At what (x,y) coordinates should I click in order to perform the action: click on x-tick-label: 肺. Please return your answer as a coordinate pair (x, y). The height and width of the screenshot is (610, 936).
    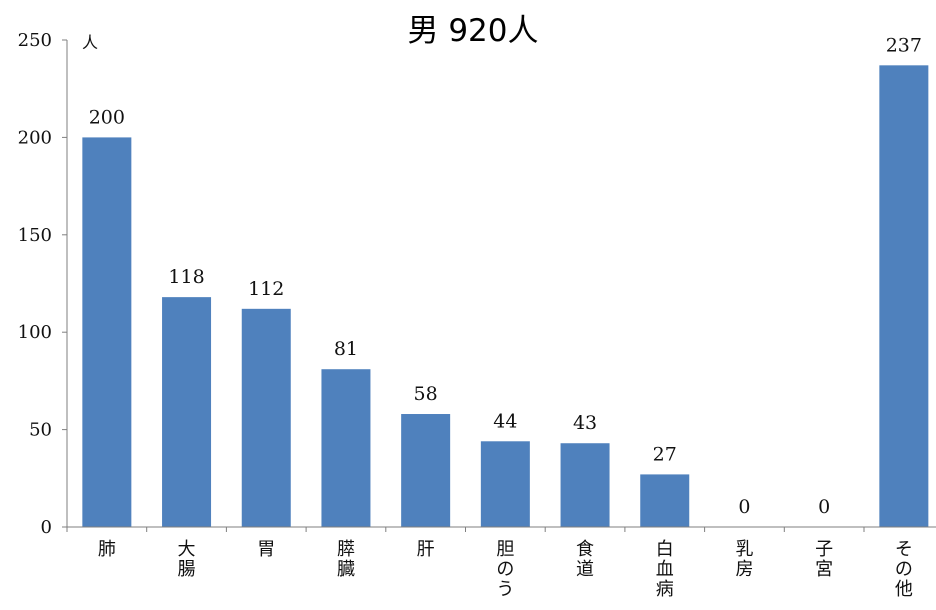
    Looking at the image, I should click on (107, 549).